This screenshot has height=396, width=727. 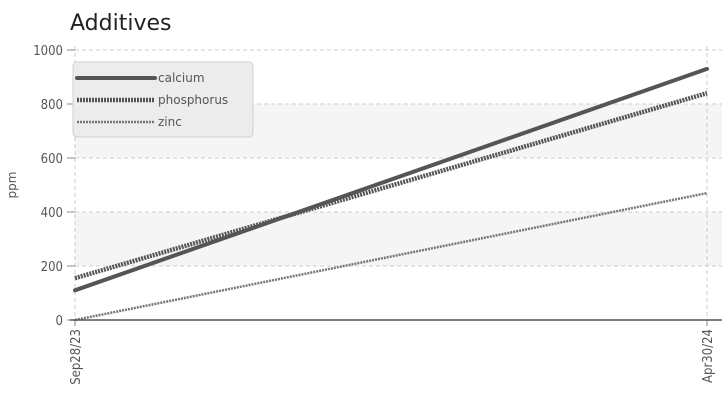 I want to click on y-tick-label: 1000, so click(x=48, y=51).